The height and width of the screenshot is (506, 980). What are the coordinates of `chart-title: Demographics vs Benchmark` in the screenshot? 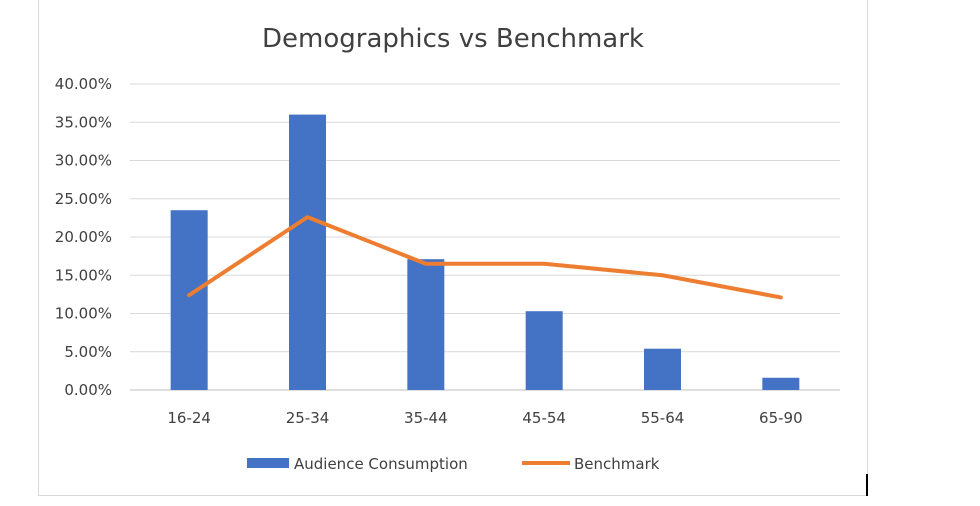 It's located at (453, 39).